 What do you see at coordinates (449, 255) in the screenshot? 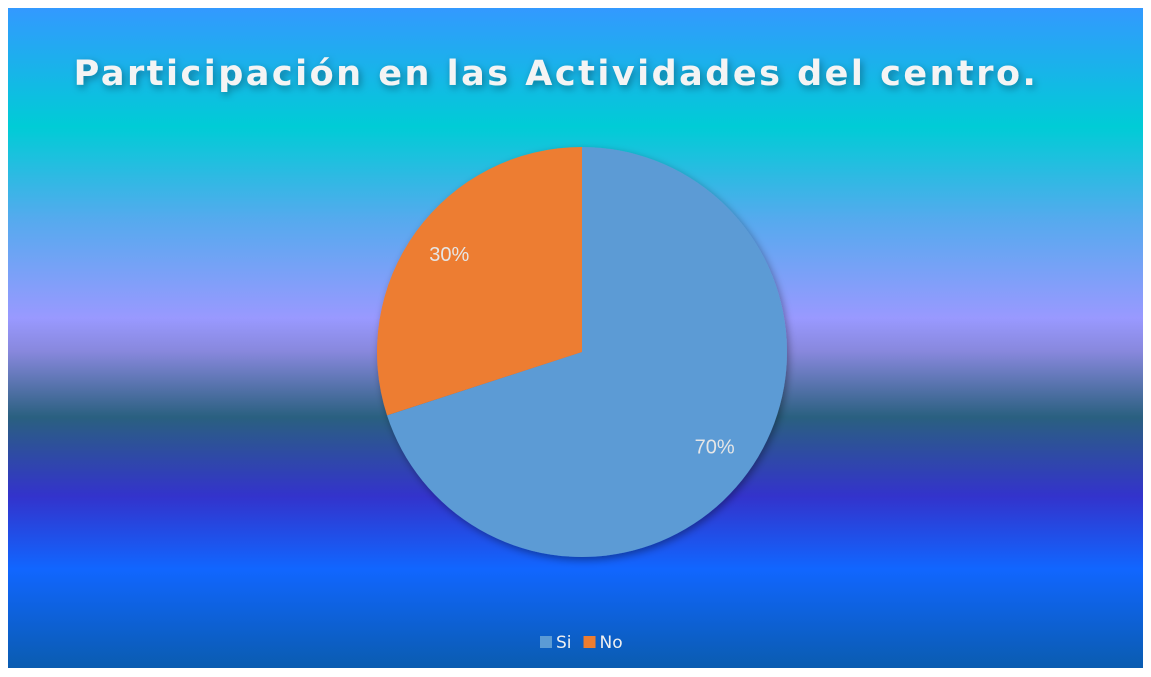
I see `data-label: 30%` at bounding box center [449, 255].